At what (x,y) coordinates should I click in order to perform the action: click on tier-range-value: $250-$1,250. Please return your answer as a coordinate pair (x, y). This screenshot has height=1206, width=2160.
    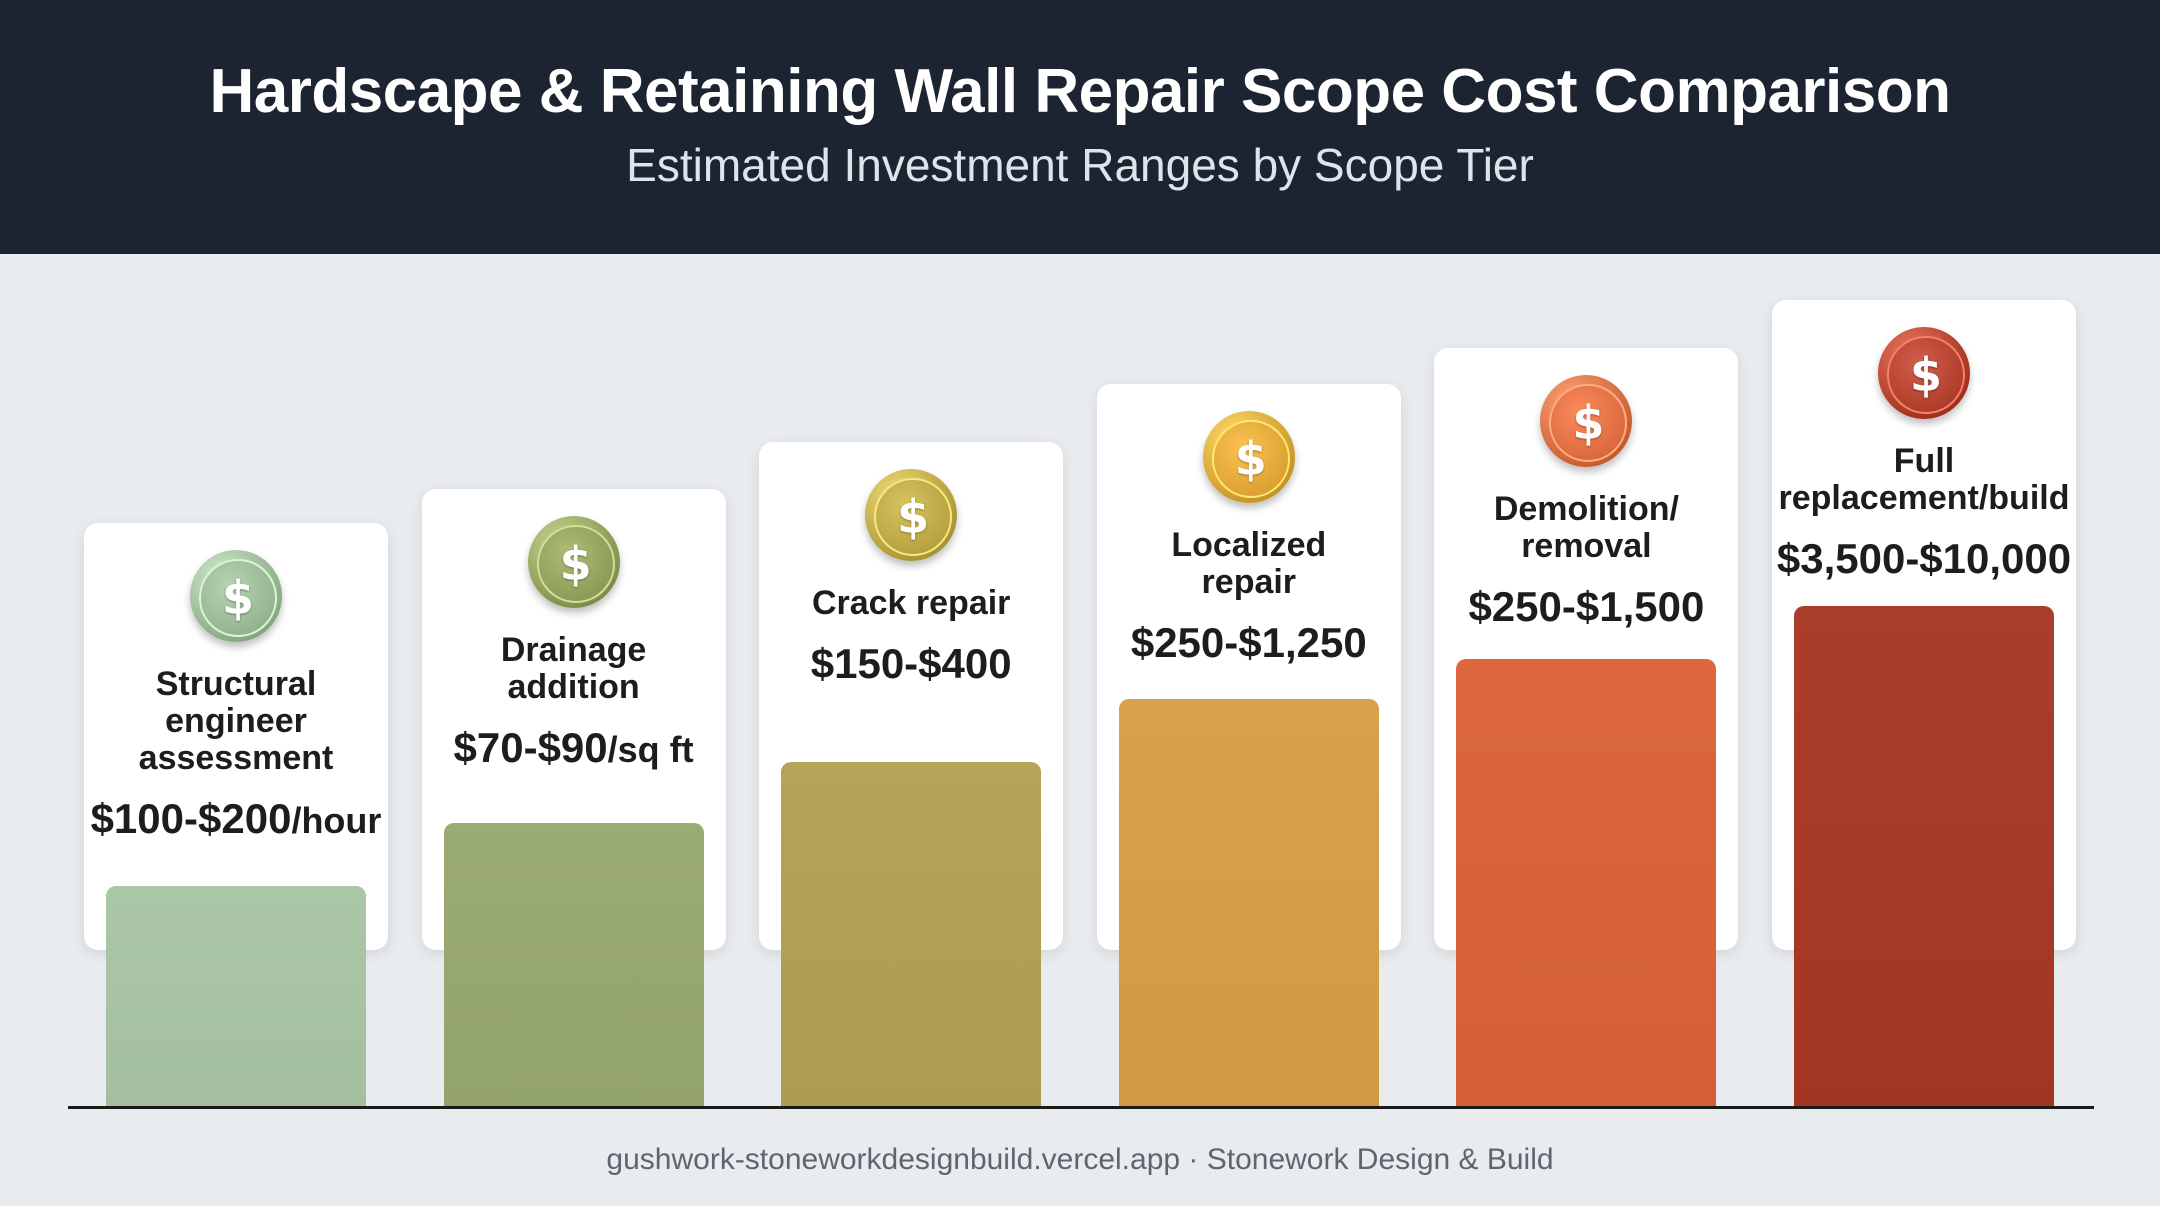
    Looking at the image, I should click on (1248, 642).